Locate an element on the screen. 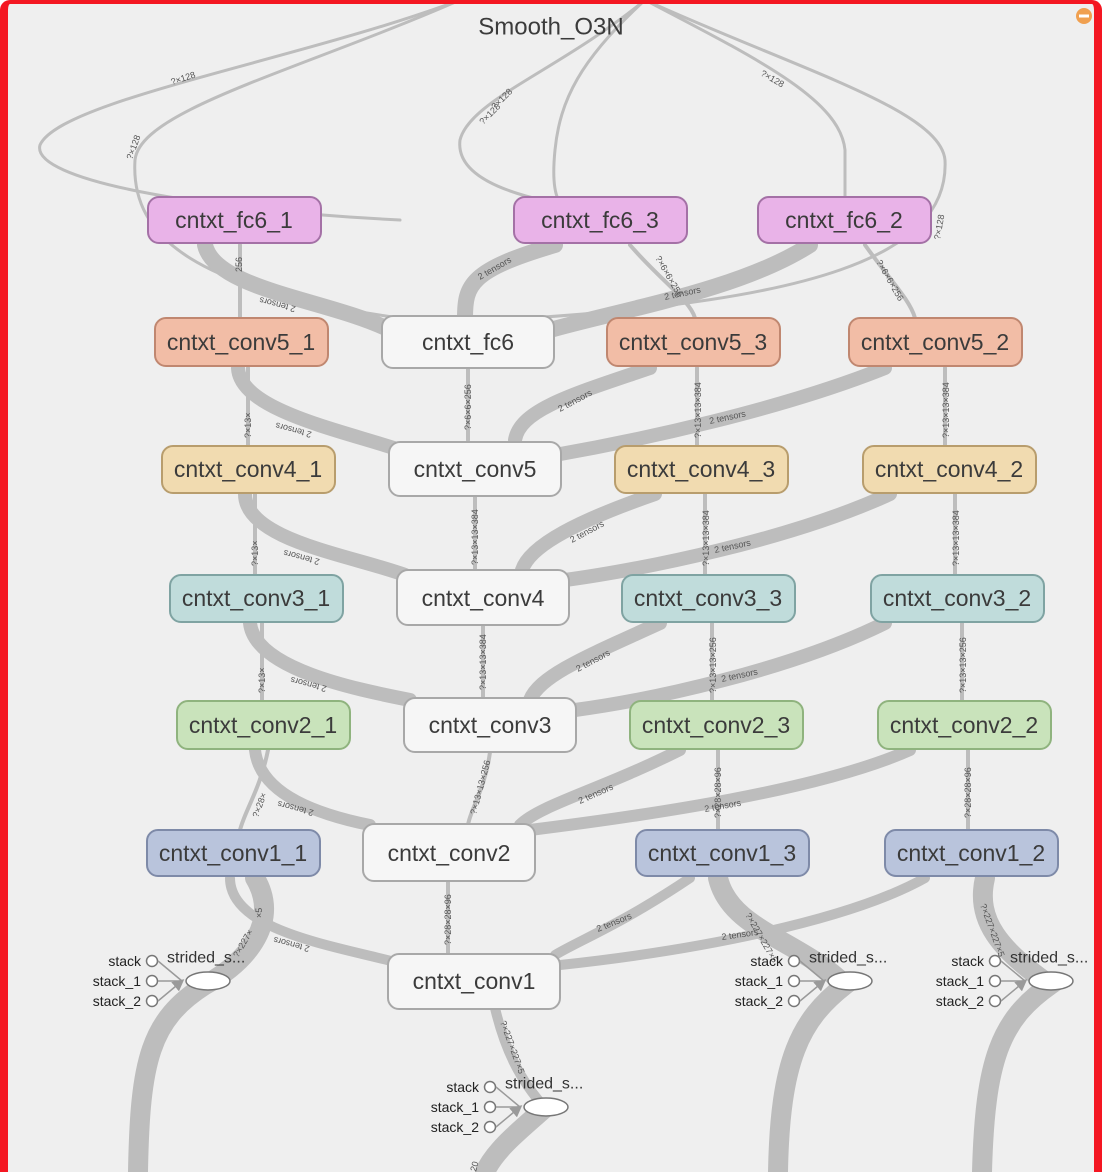 The image size is (1102, 1172). node-label: cntxt_conv3_3 is located at coordinates (708, 598).